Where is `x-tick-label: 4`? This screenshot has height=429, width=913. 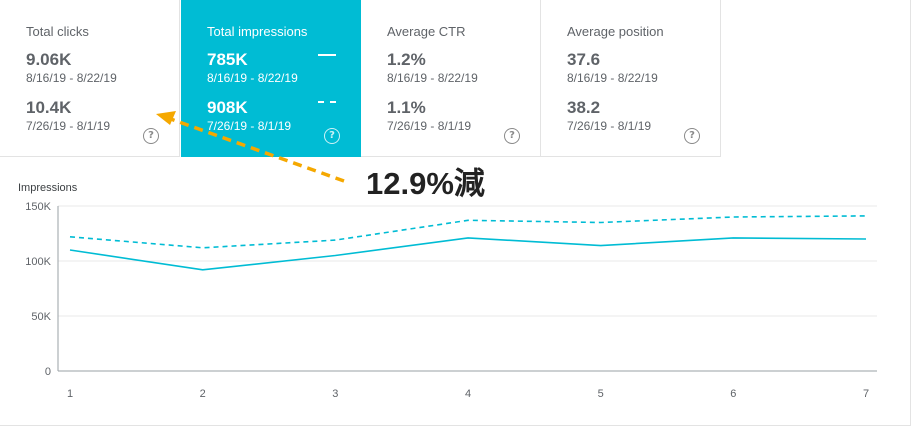
x-tick-label: 4 is located at coordinates (468, 394).